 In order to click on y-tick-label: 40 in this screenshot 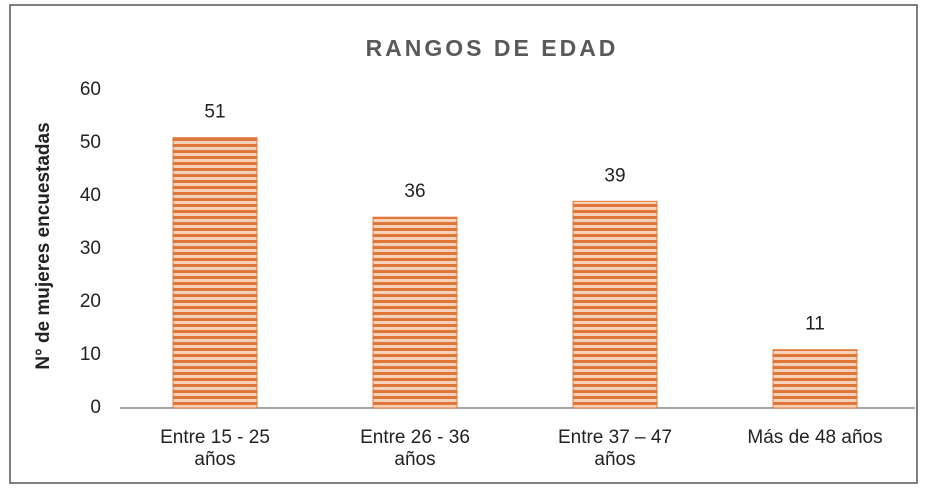, I will do `click(90, 195)`.